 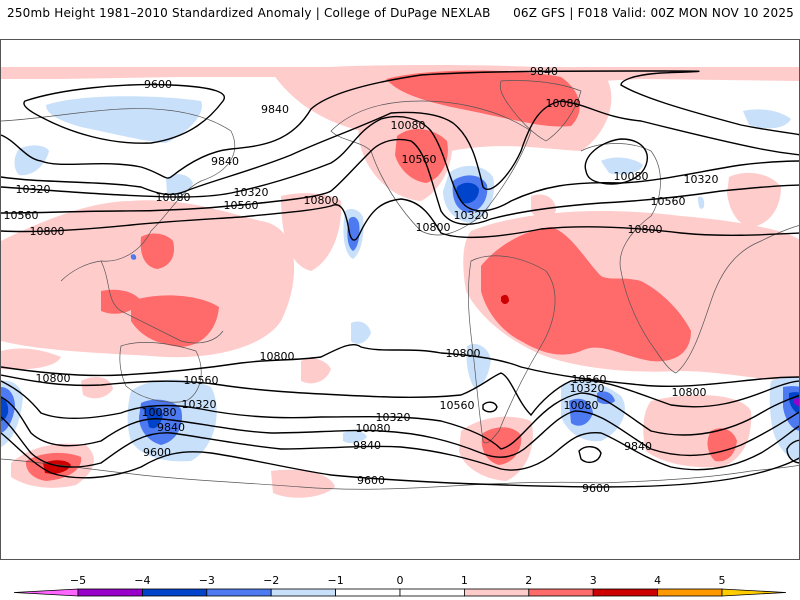 I want to click on colorbar-bins, so click(x=400, y=592).